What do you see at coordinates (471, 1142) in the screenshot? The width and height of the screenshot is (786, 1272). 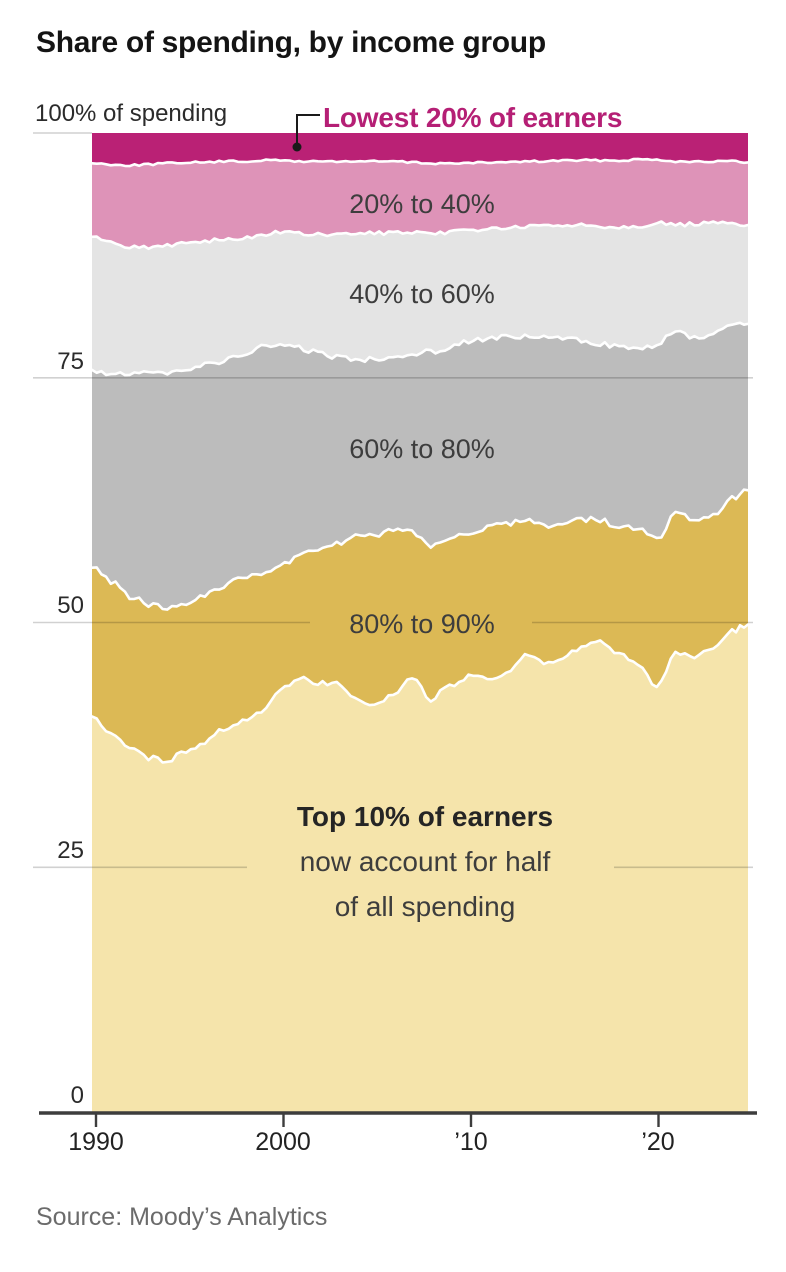 I see `x-tick-2010: ’10` at bounding box center [471, 1142].